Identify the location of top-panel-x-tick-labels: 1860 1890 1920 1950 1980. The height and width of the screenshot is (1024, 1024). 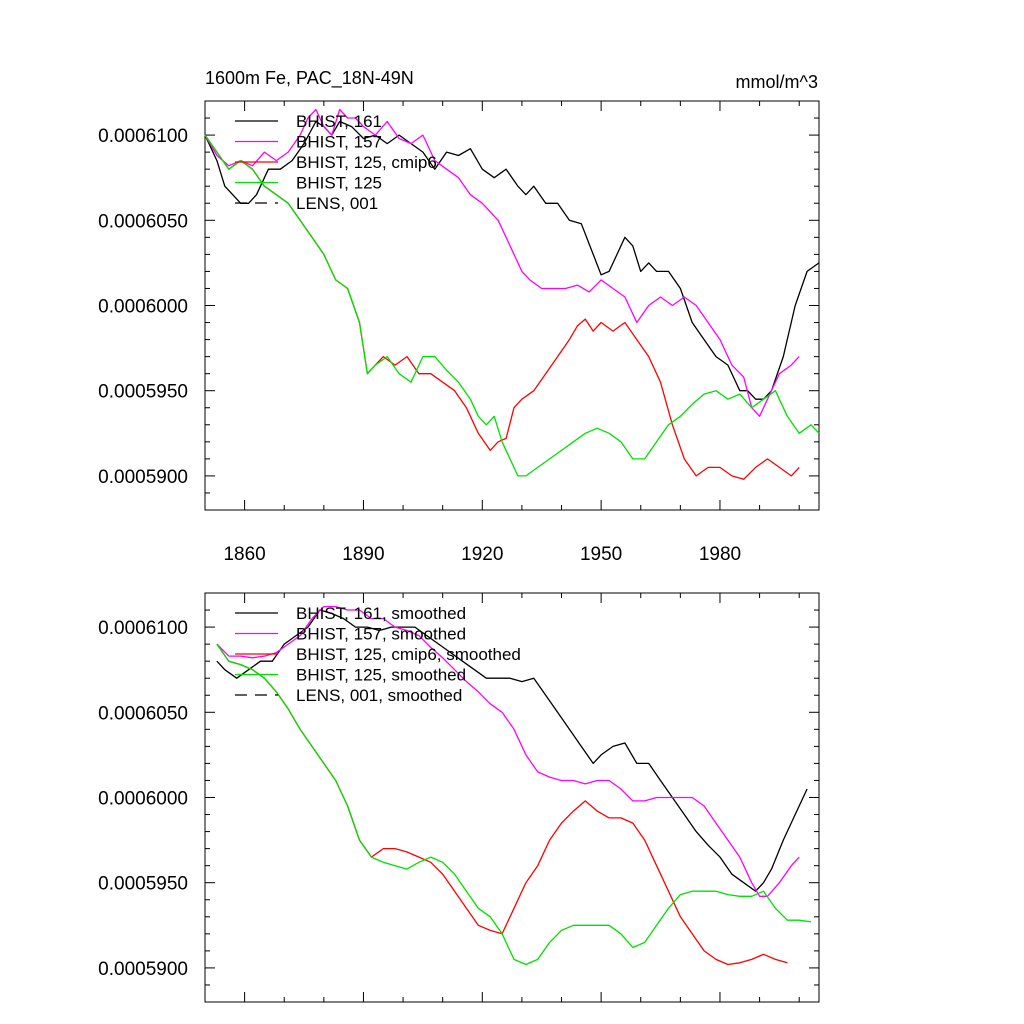
(482, 554).